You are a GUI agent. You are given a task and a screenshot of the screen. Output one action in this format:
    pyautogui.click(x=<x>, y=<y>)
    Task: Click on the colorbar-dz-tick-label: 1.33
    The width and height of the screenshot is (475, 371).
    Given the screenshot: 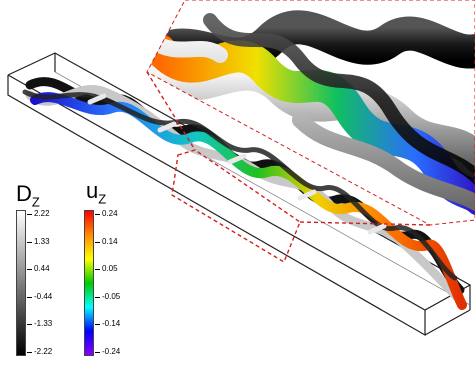 What is the action you would take?
    pyautogui.click(x=38, y=241)
    